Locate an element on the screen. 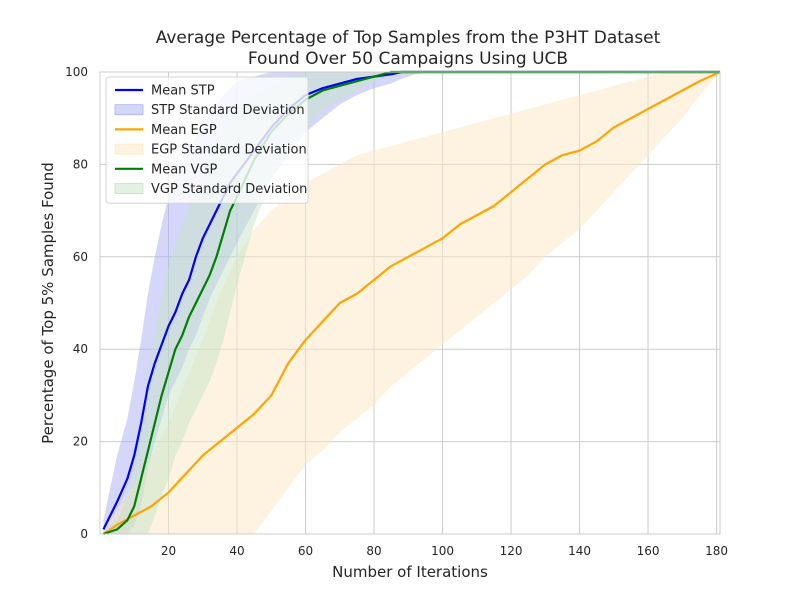  legend-label: Mean EGP is located at coordinates (184, 130).